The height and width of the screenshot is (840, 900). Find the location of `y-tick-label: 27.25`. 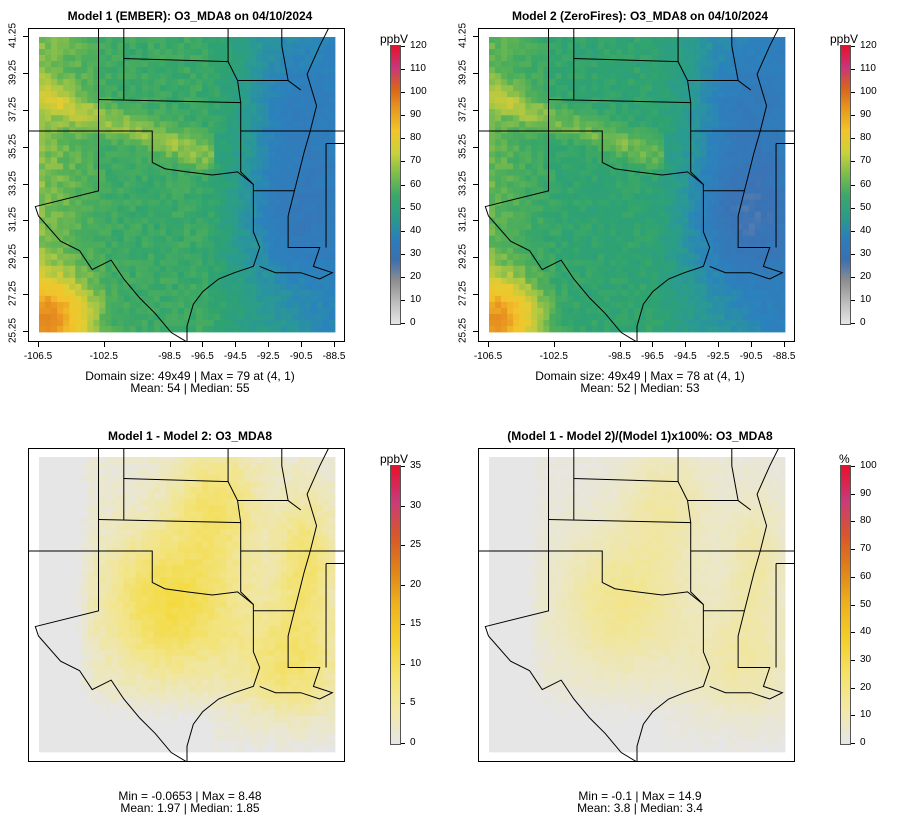

y-tick-label: 27.25 is located at coordinates (13, 294).